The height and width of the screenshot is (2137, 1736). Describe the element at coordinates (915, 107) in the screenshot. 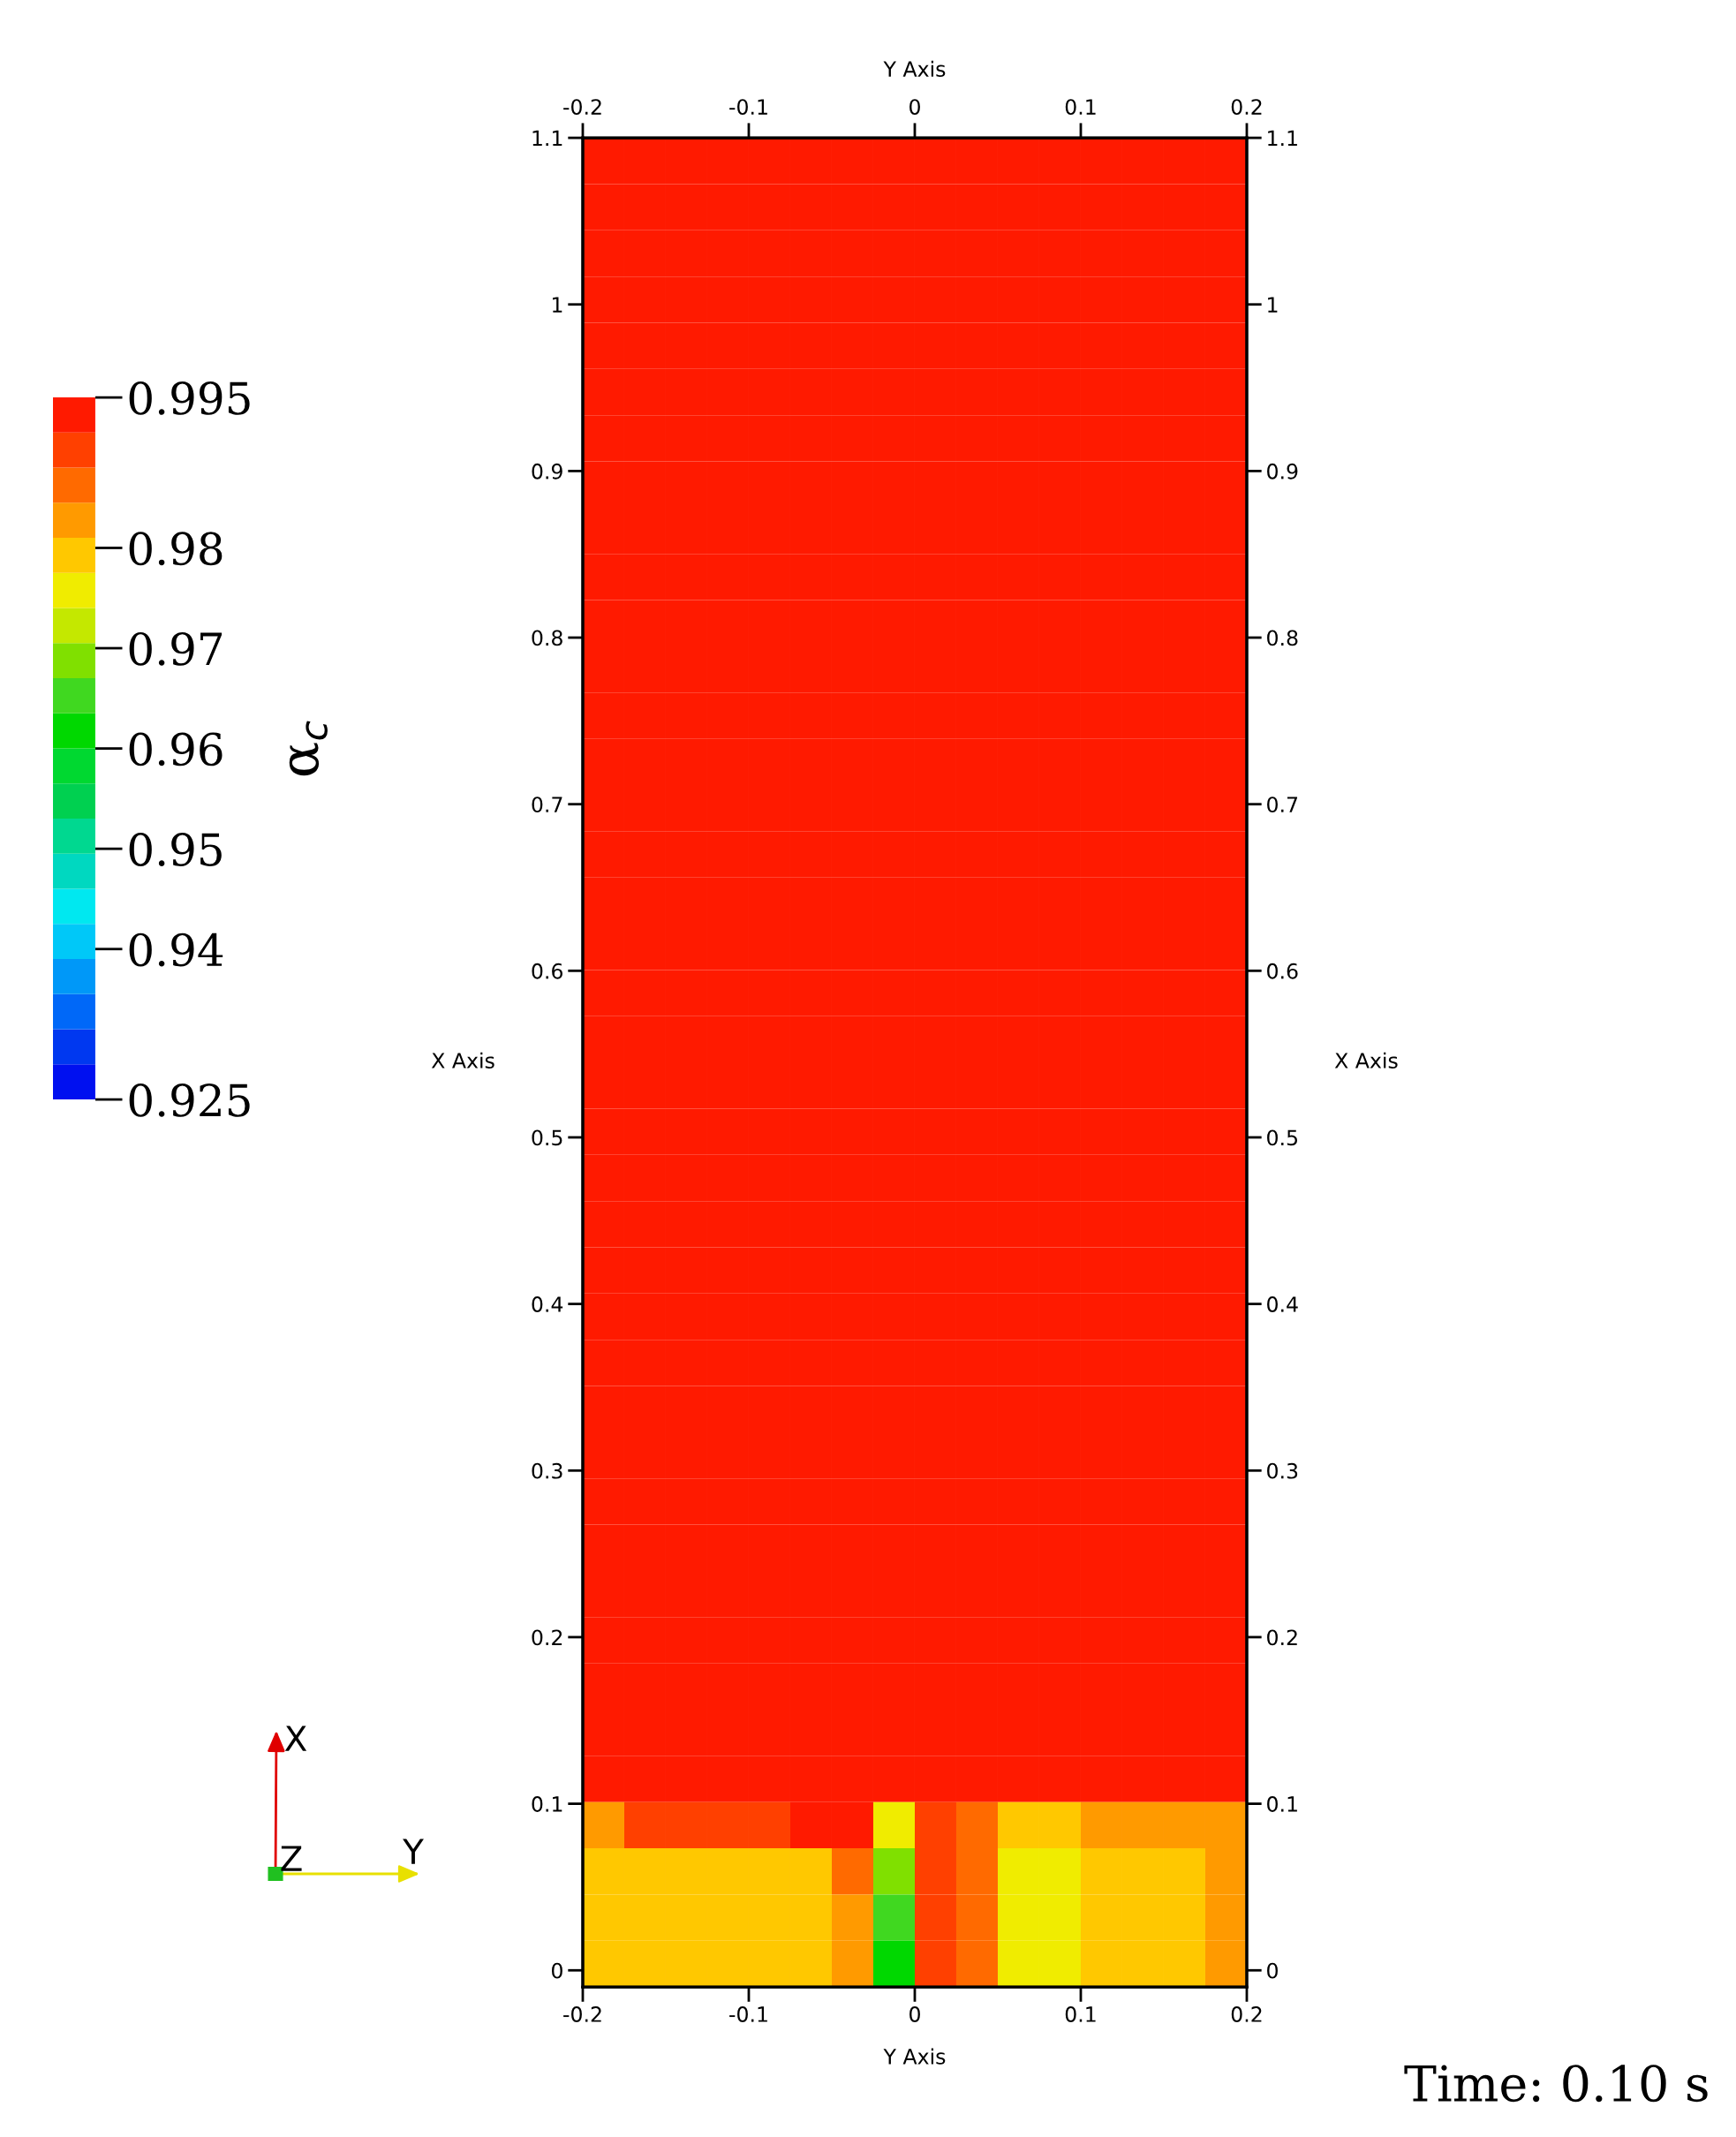

I see `x-tick-label: 0` at that location.